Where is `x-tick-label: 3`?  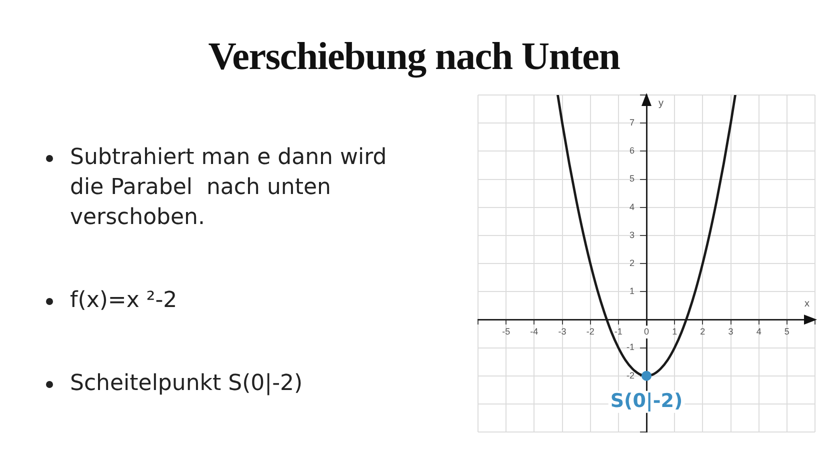 x-tick-label: 3 is located at coordinates (731, 331).